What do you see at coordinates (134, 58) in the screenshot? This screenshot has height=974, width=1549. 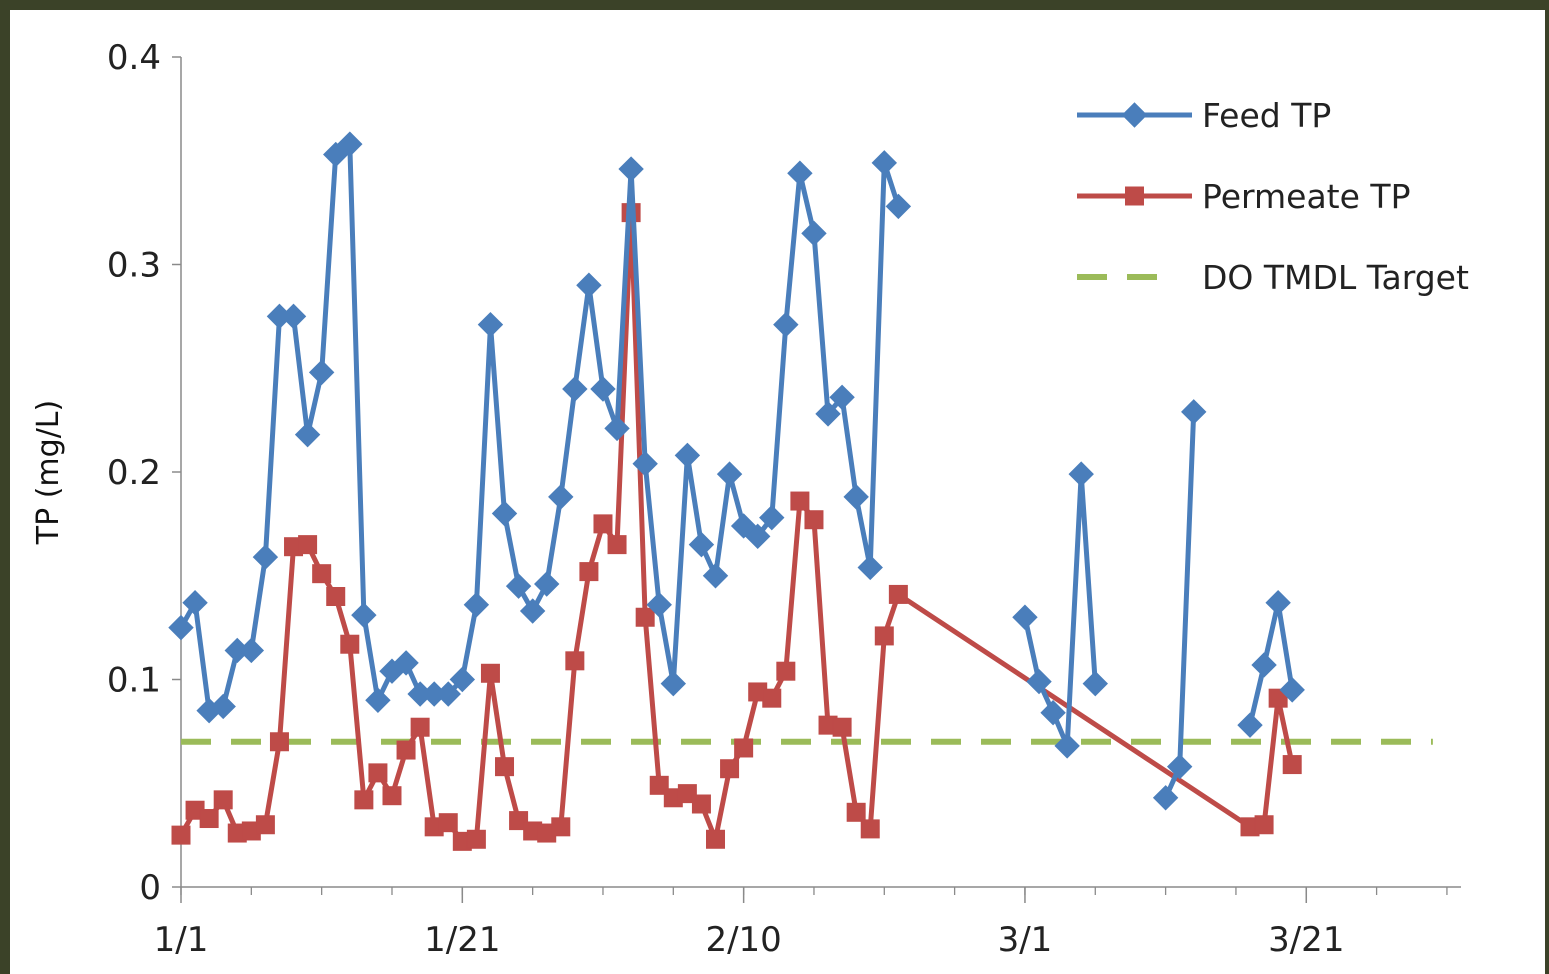 I see `y-tick-label: 0.4` at bounding box center [134, 58].